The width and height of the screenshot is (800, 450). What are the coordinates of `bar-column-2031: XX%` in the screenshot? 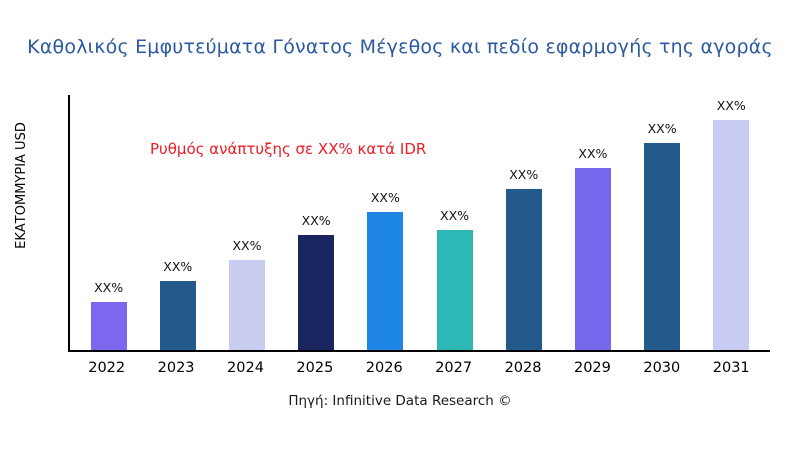 It's located at (731, 224).